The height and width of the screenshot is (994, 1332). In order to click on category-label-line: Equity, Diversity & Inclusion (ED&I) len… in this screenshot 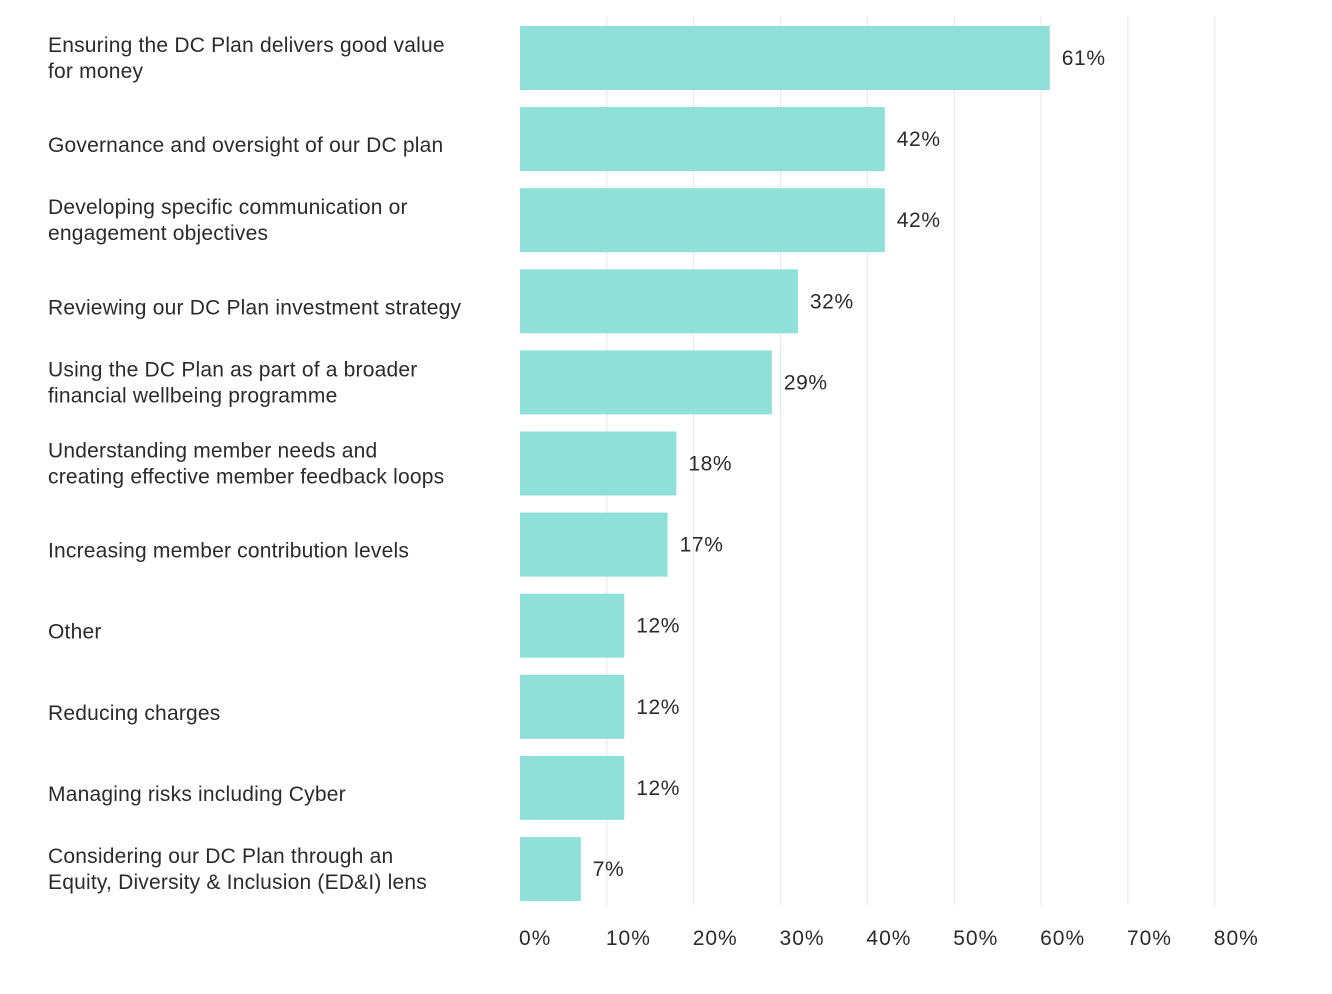, I will do `click(237, 882)`.